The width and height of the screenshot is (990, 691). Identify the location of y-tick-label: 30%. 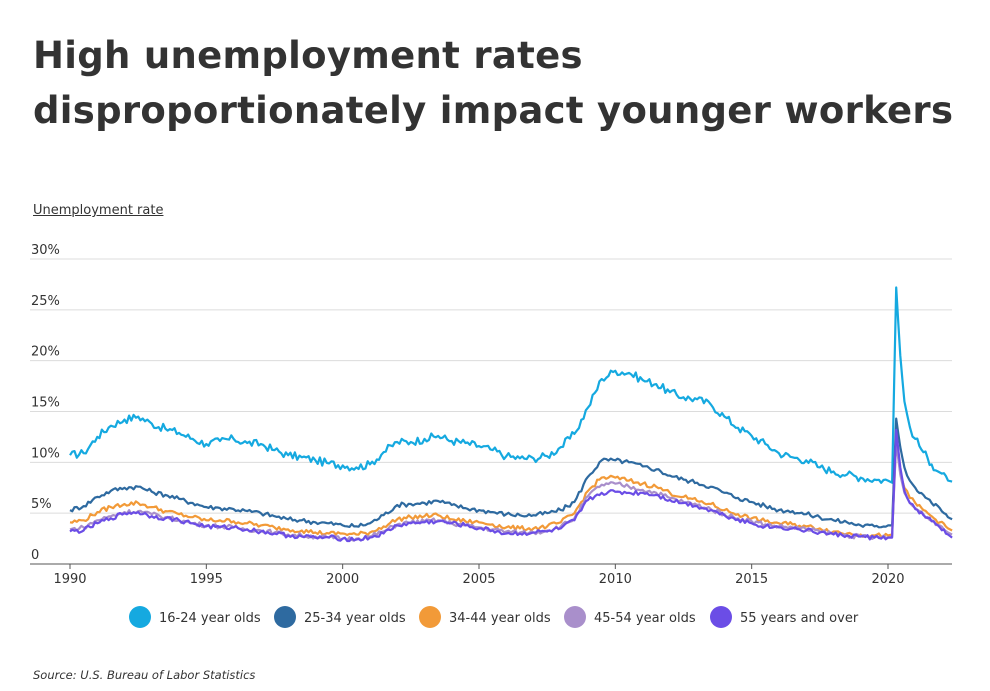
(45, 250).